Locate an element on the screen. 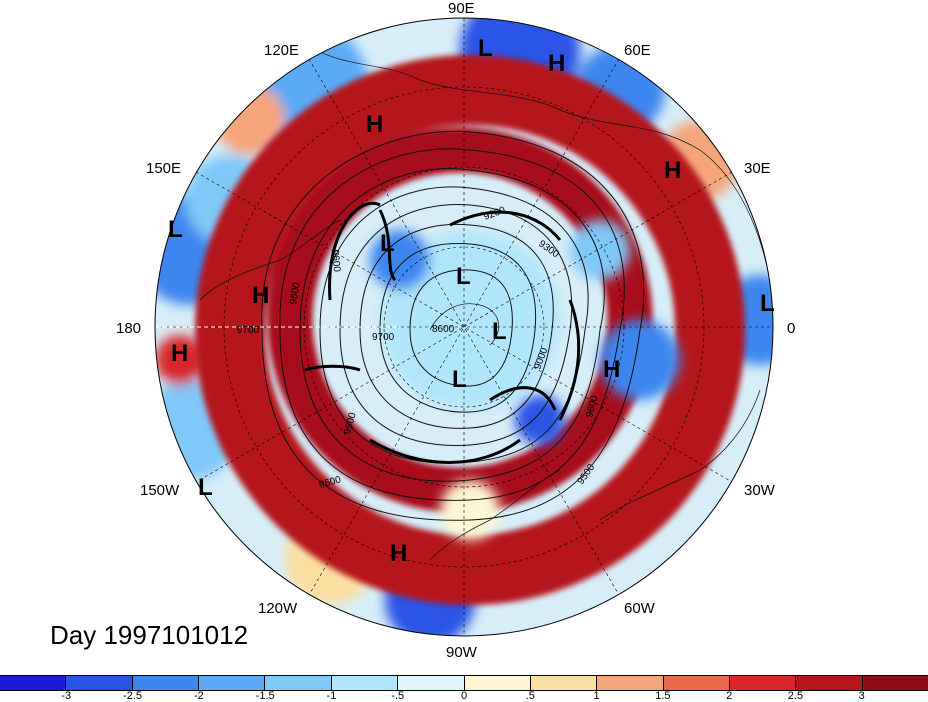 The width and height of the screenshot is (928, 702). lon-label-60w: 60W is located at coordinates (639, 608).